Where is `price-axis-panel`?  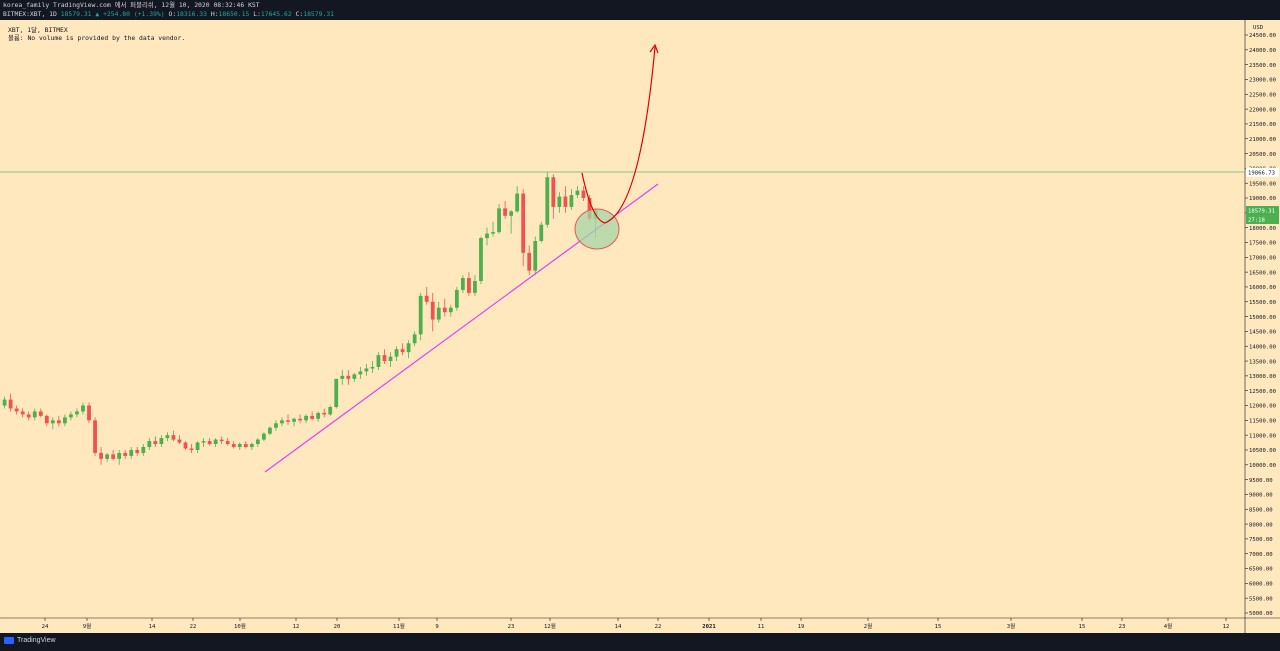
price-axis-panel is located at coordinates (1262, 326).